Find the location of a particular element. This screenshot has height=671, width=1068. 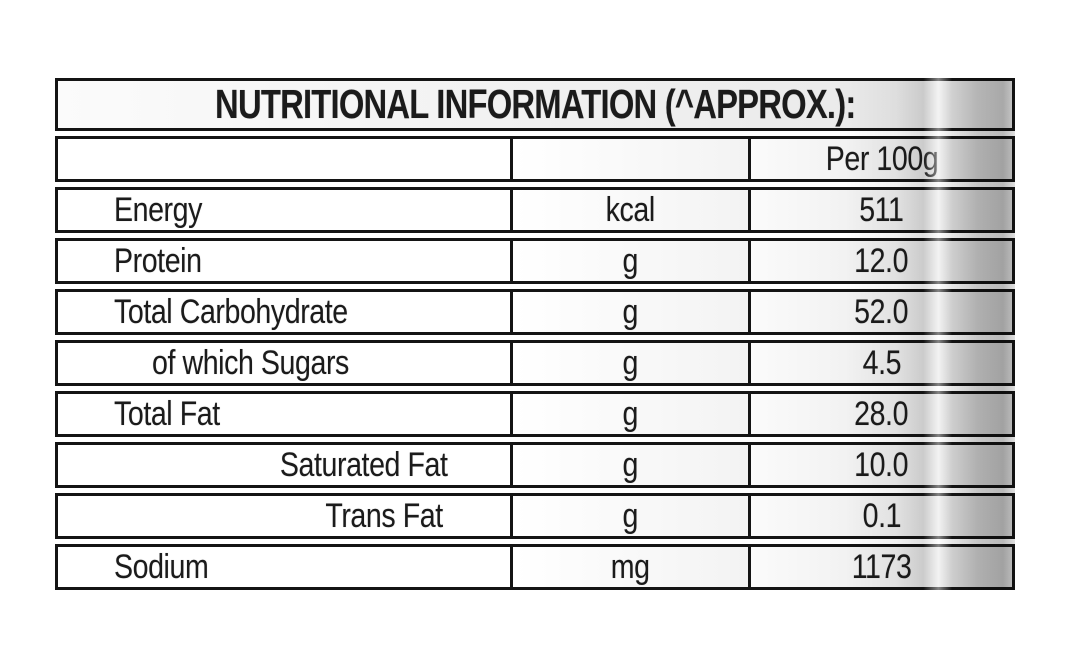

per-100g-label: Per 100g is located at coordinates (881, 158).